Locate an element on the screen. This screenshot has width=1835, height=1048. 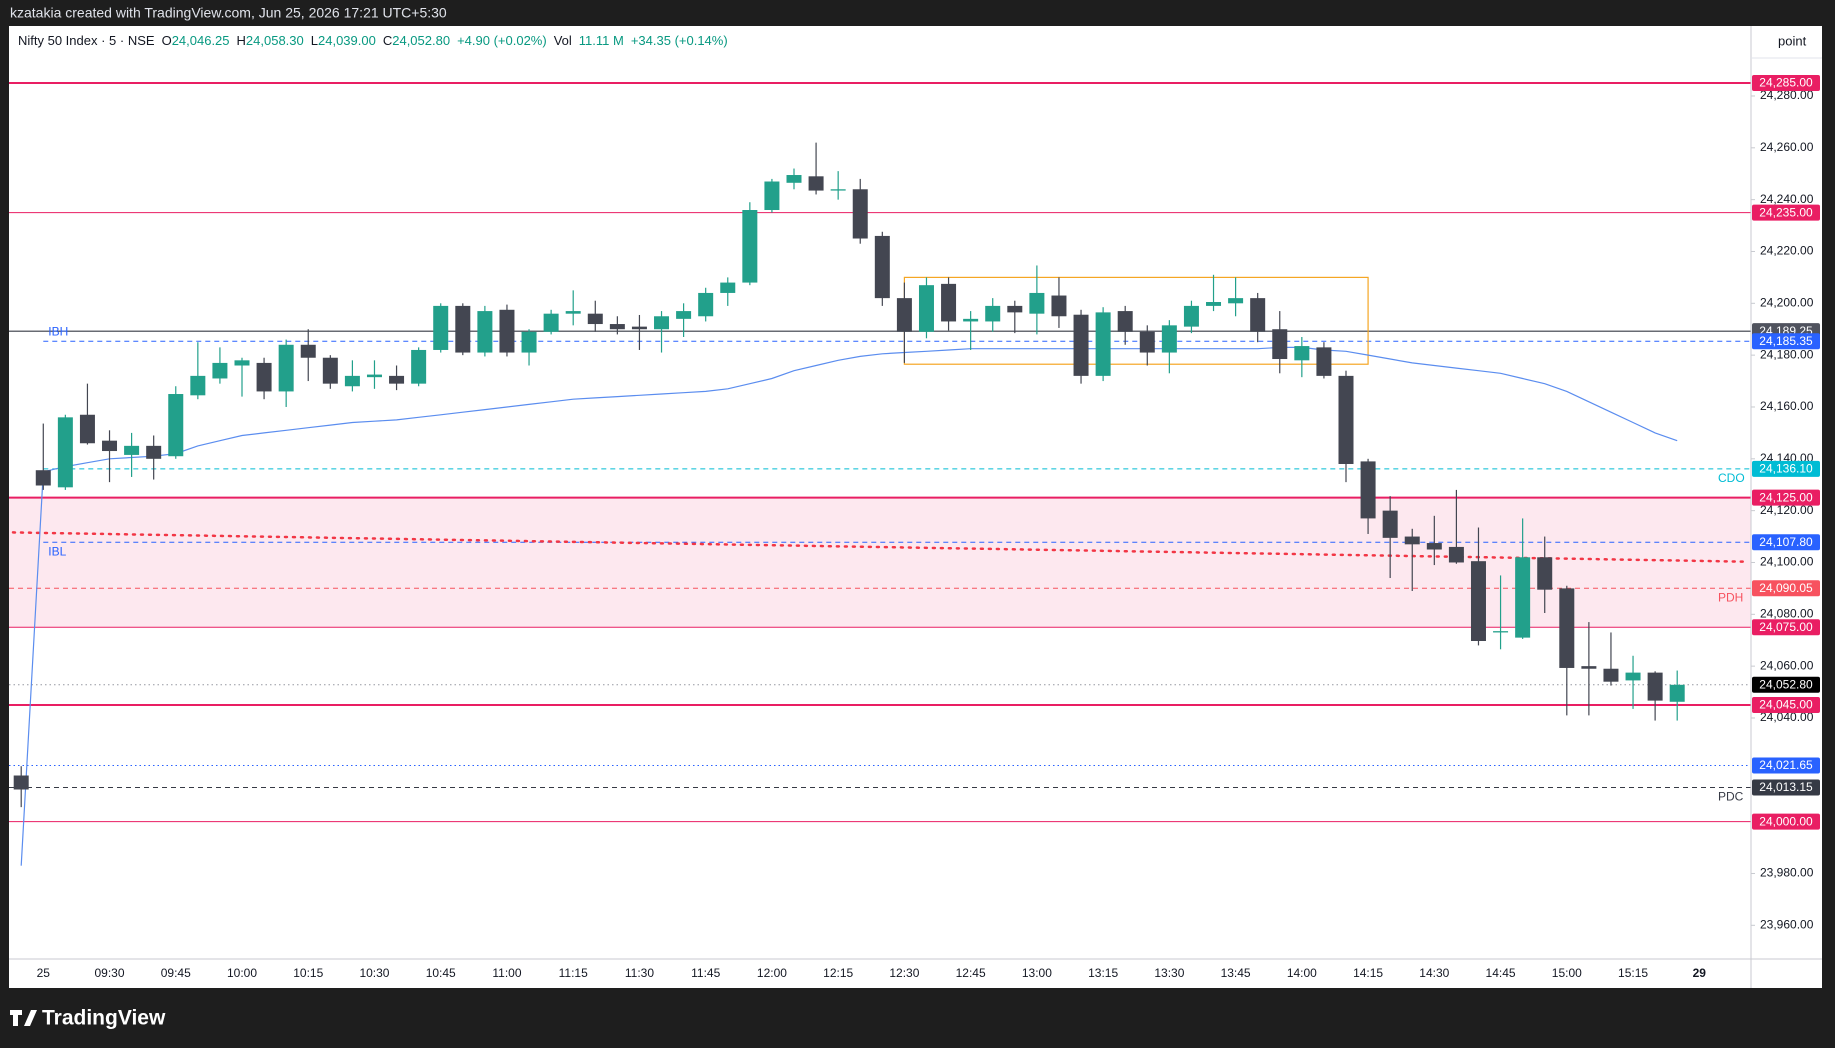
legend-item: L is located at coordinates (314, 40).